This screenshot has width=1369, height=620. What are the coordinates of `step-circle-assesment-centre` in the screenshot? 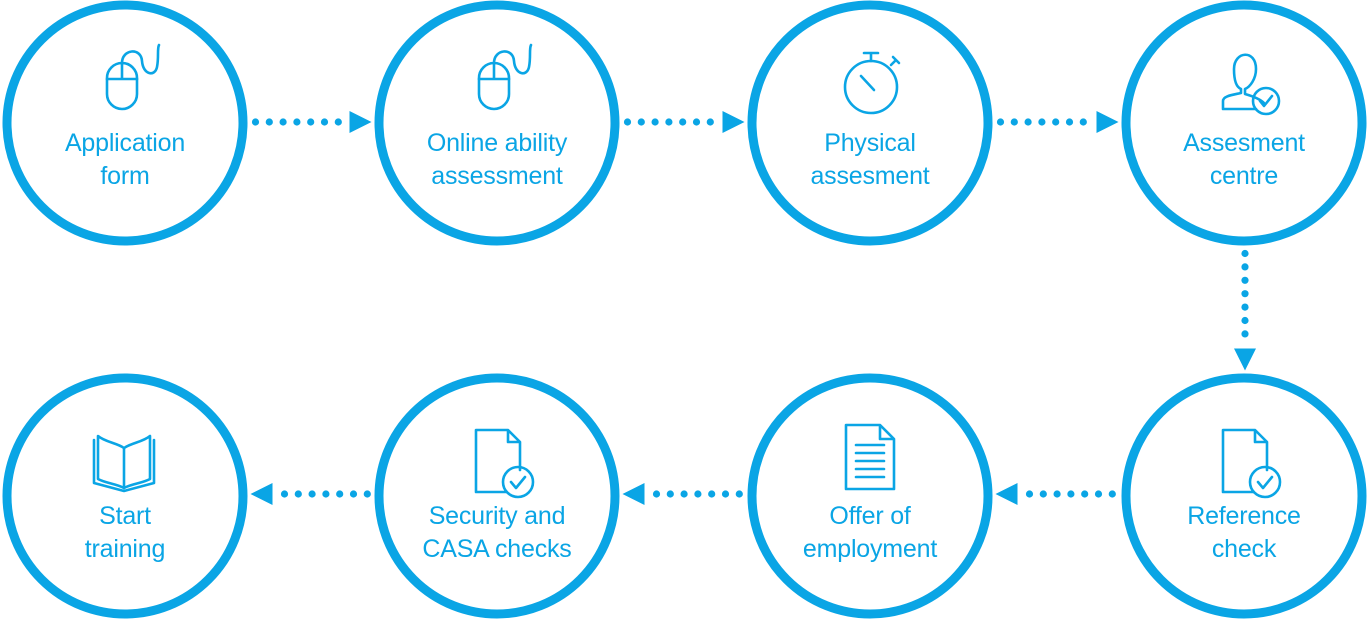 It's located at (1244, 123).